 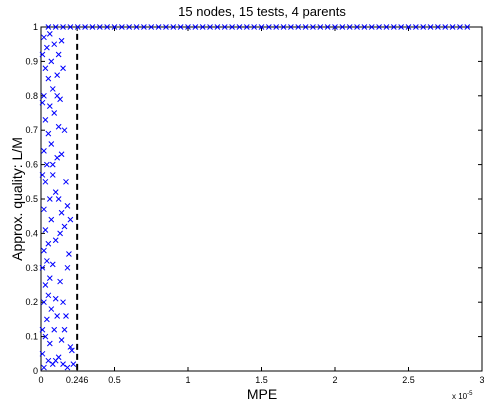 What do you see at coordinates (31, 233) in the screenshot?
I see `y-tick-label: 0.4` at bounding box center [31, 233].